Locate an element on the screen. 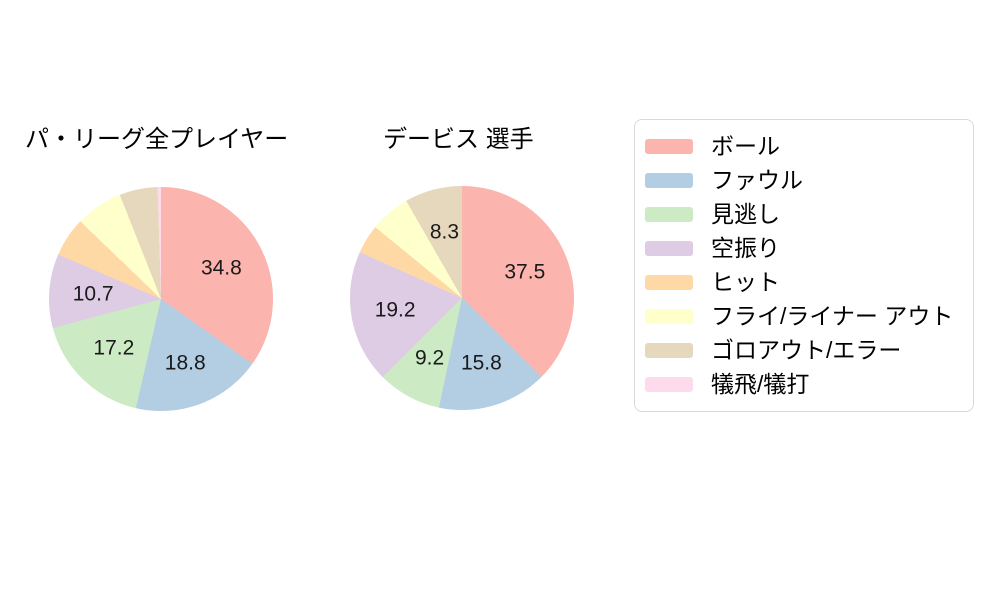  legend-item: 犠飛/犠打 is located at coordinates (804, 385).